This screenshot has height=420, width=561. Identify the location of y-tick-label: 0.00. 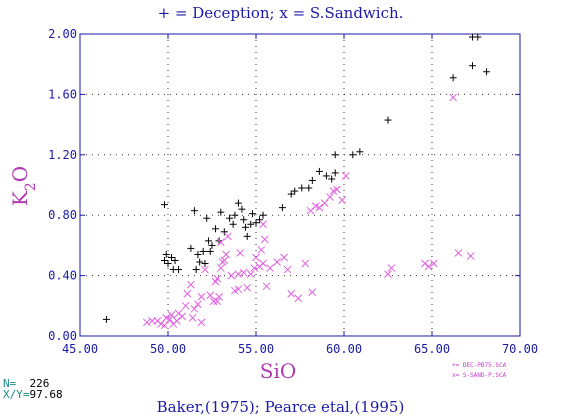
(62, 336).